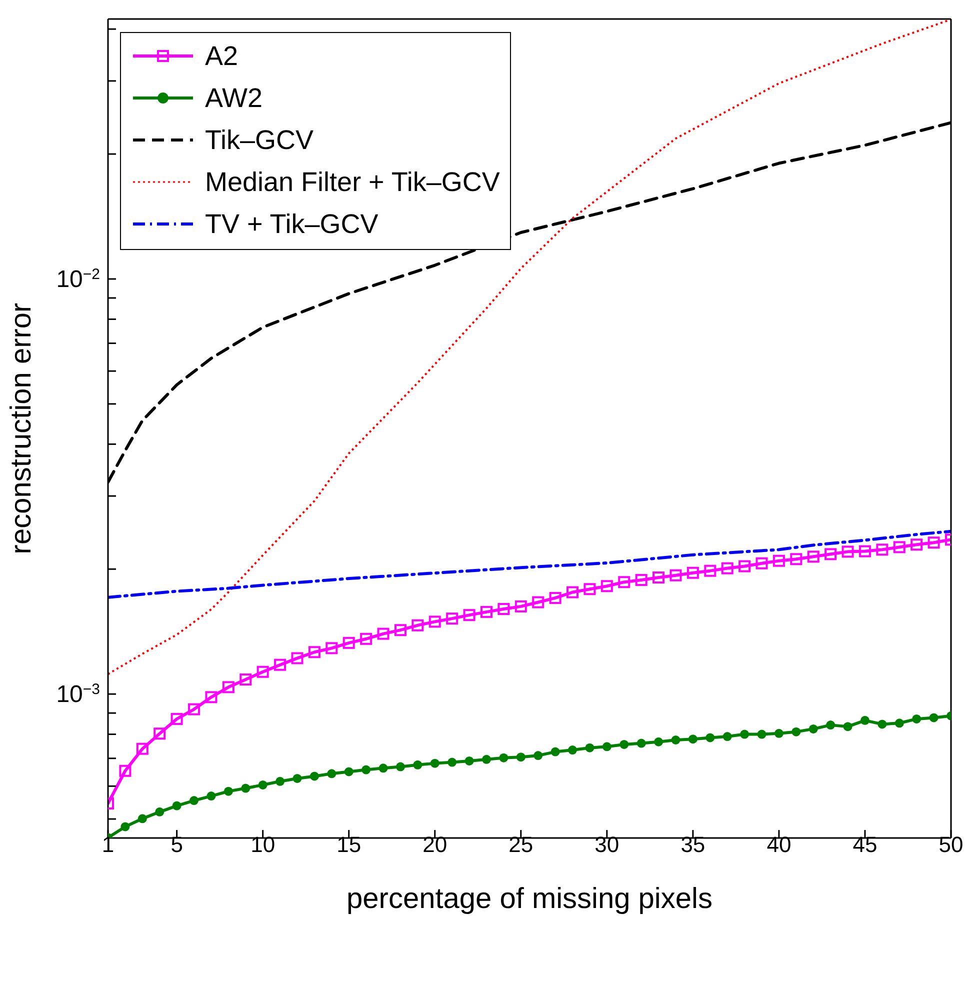 This screenshot has width=974, height=983. Describe the element at coordinates (259, 140) in the screenshot. I see `legend-label: Tik–GCV` at that location.